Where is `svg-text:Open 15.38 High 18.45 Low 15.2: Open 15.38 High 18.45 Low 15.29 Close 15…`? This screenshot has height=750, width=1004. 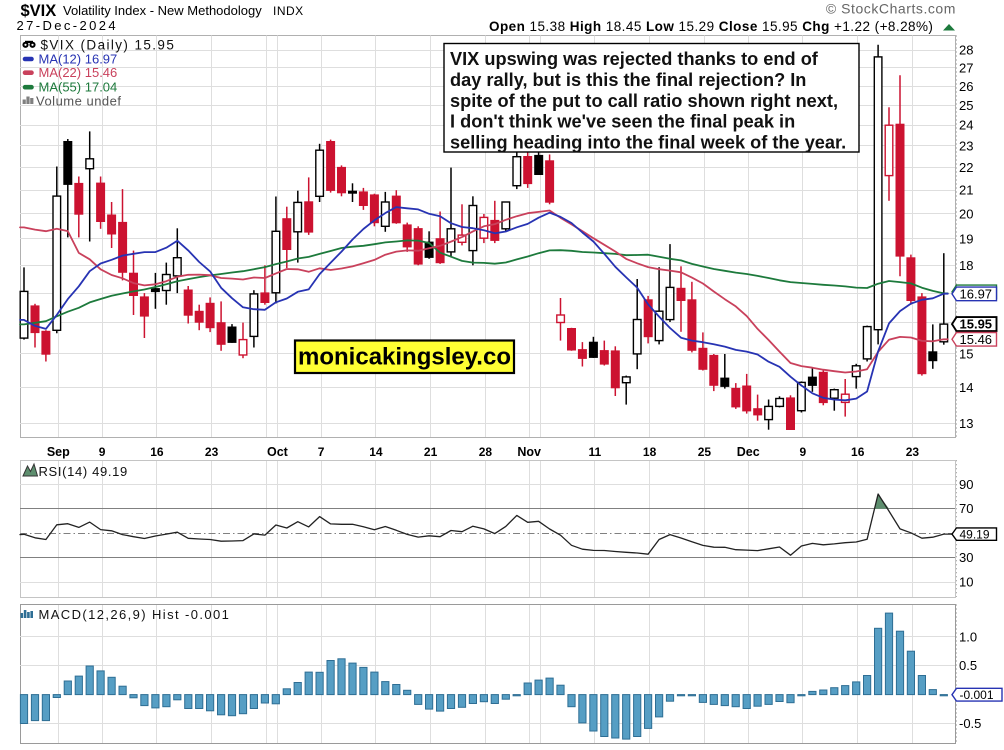
svg-text:Open 15.38 High 18.45 Low 15.2: Open 15.38 High 18.45 Low 15.29 Close 15… is located at coordinates (711, 26).